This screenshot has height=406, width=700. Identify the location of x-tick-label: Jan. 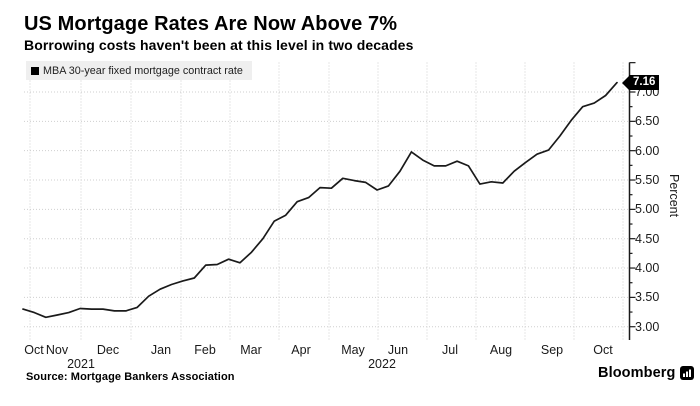
(161, 350).